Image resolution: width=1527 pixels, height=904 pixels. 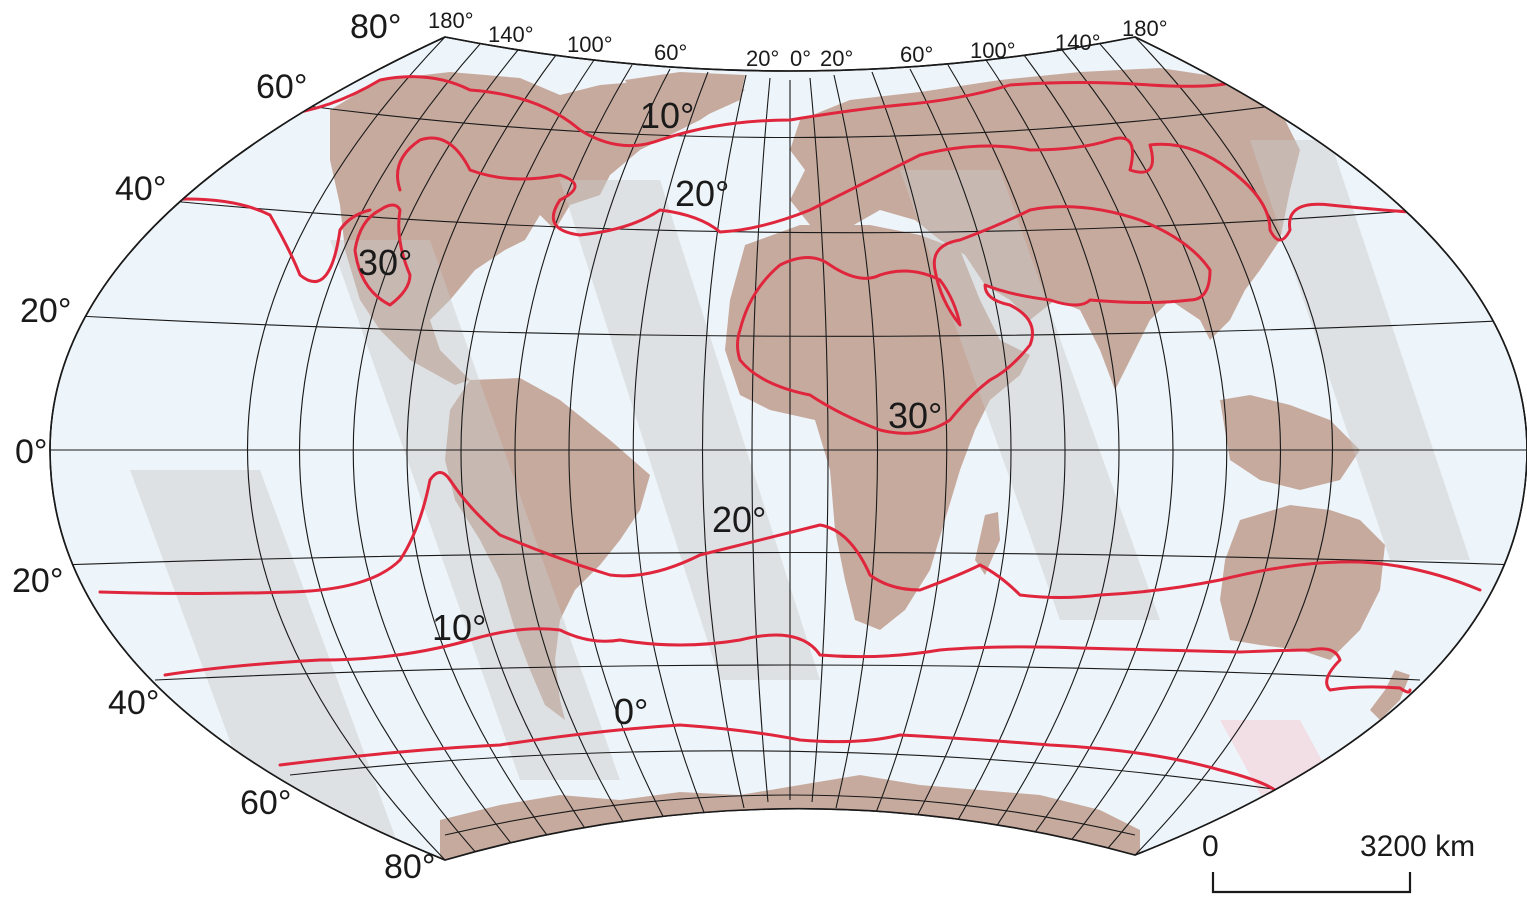 I want to click on isotherm-north-30-africa, so click(x=974, y=320).